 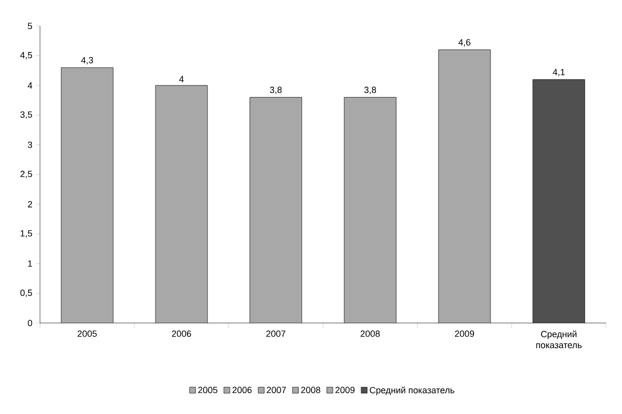 What do you see at coordinates (464, 333) in the screenshot?
I see `x-tick-label: 2009` at bounding box center [464, 333].